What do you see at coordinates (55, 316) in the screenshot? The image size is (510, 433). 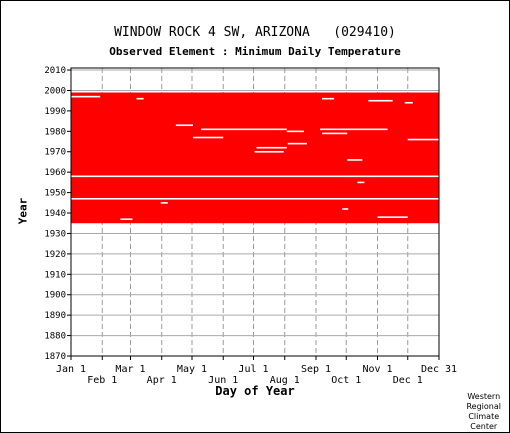 I see `y-tick-label: 1890` at bounding box center [55, 316].